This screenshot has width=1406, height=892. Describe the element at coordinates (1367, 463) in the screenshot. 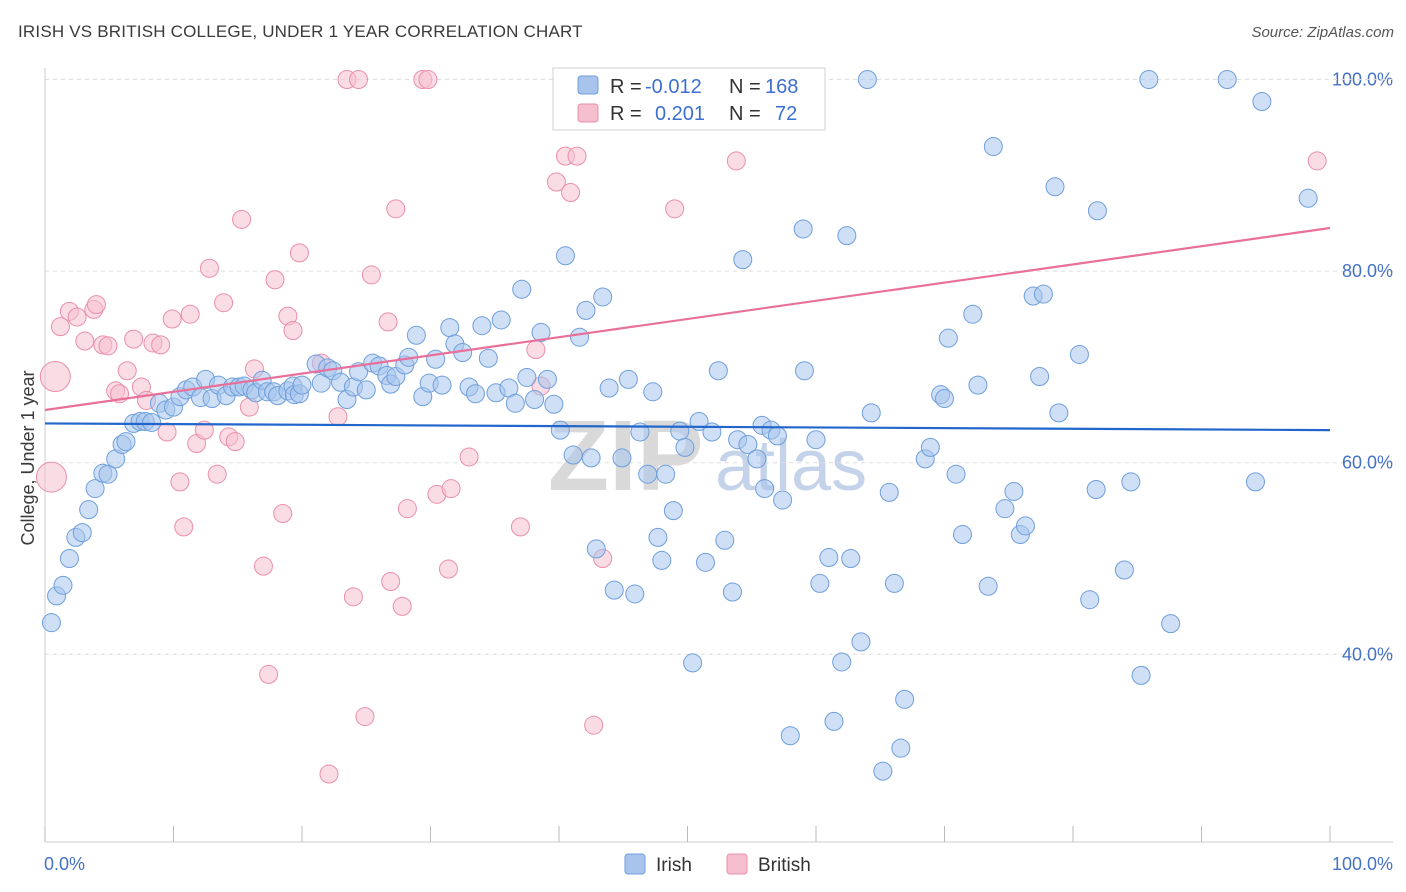

I see `y-tick-label: 60.0%` at that location.